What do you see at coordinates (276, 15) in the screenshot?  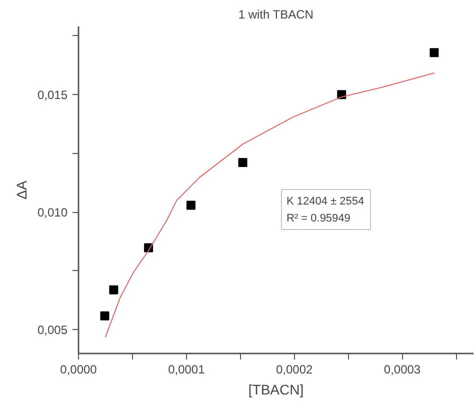 I see `chart-title: 1 with TBACN` at bounding box center [276, 15].